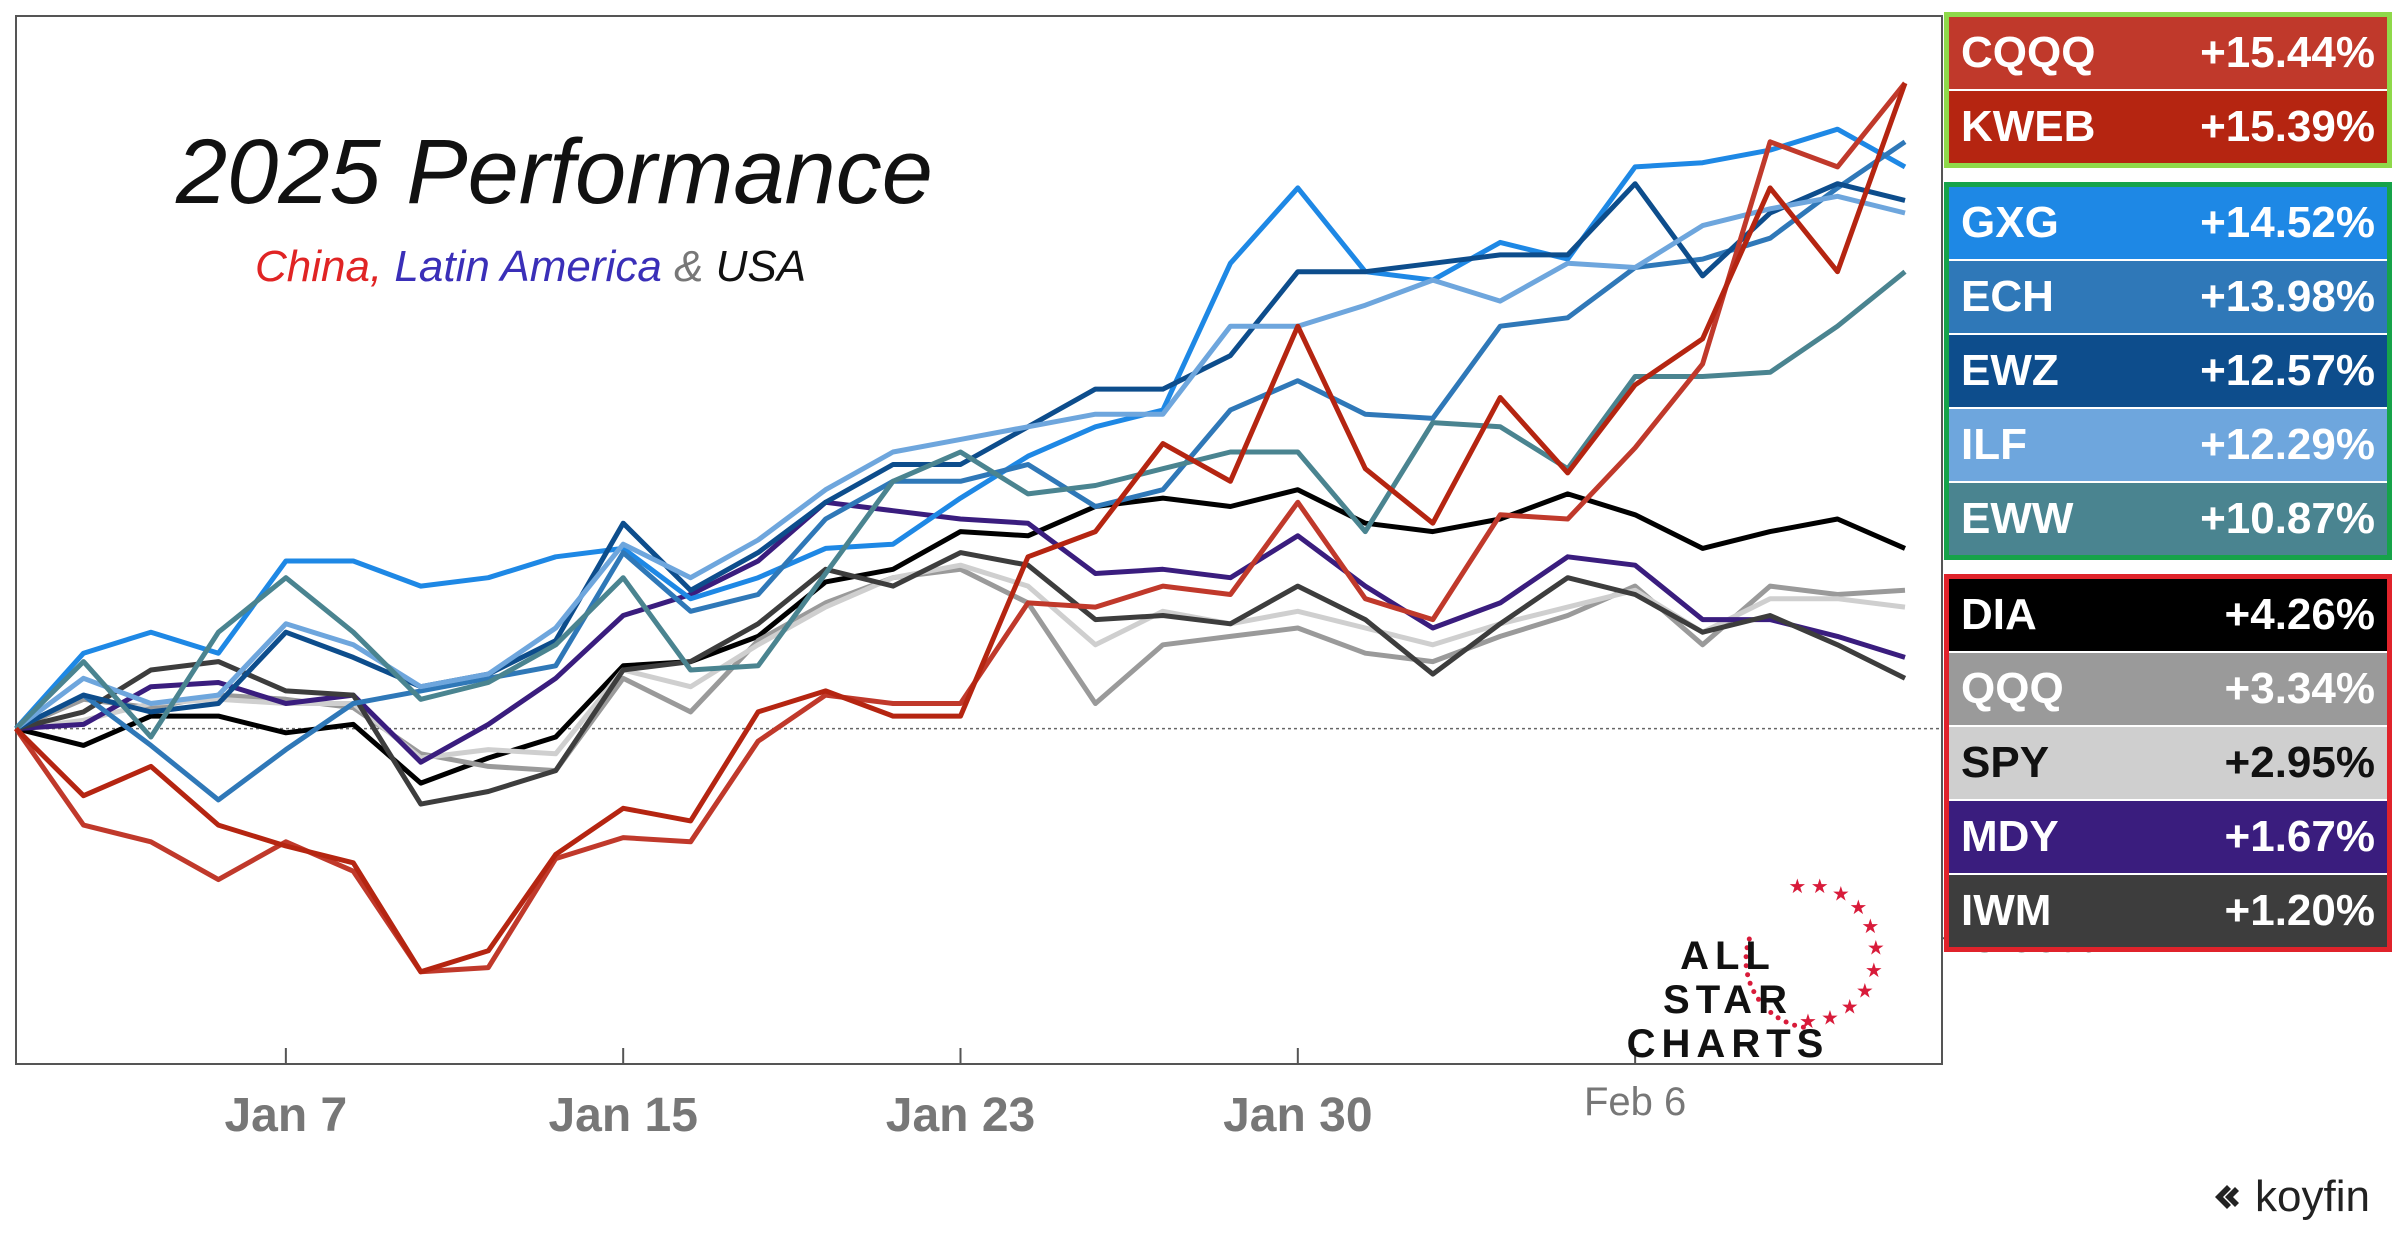 This screenshot has height=1240, width=2400. What do you see at coordinates (2287, 126) in the screenshot?
I see `legend-value: +15.39%` at bounding box center [2287, 126].